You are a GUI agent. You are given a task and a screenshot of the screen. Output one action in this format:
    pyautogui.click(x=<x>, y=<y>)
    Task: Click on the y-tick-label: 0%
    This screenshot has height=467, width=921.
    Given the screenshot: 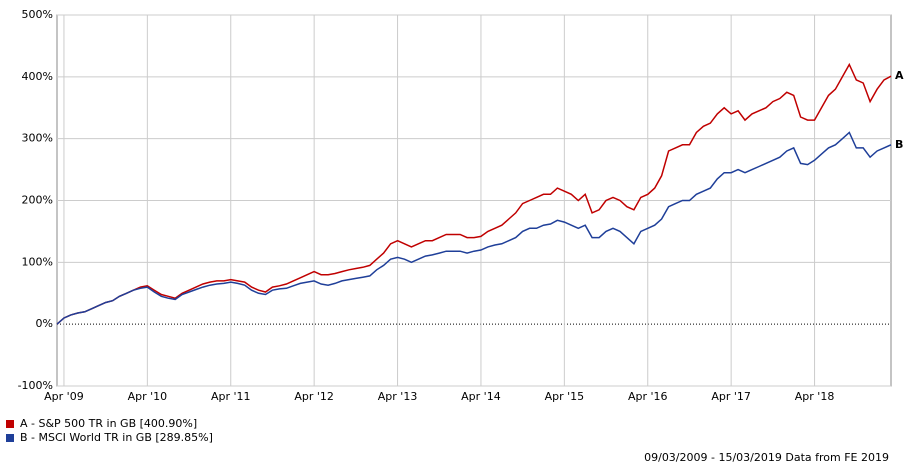 What is the action you would take?
    pyautogui.click(x=44, y=323)
    